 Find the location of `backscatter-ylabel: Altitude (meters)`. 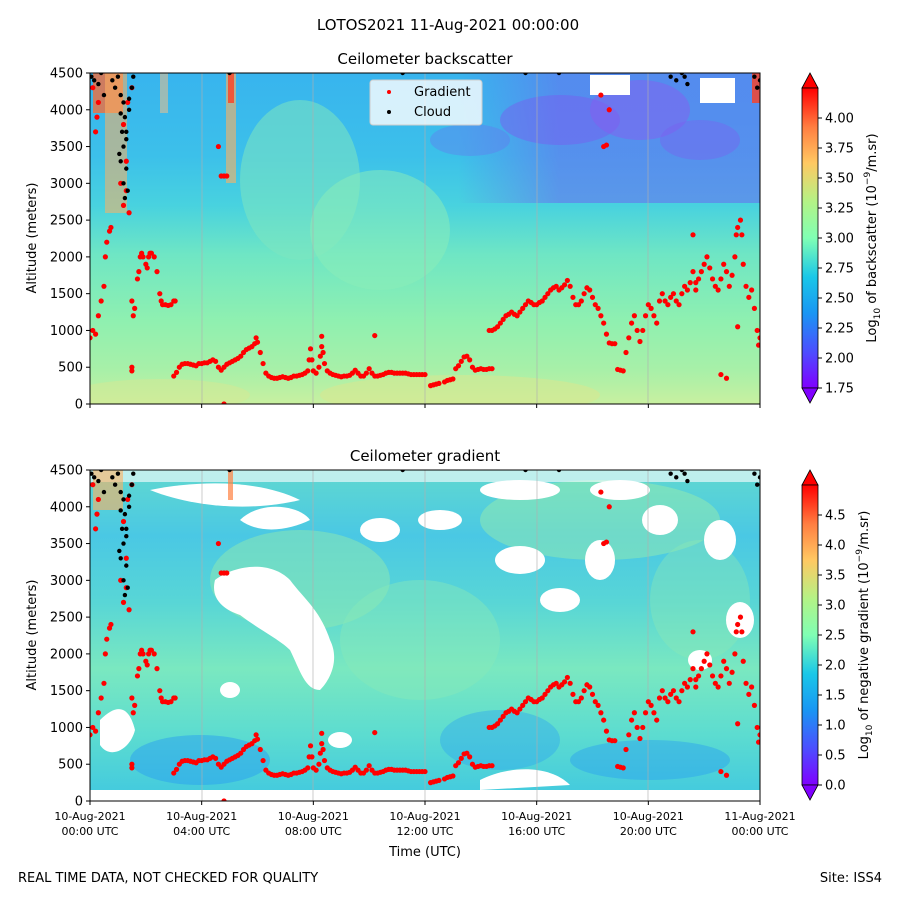

backscatter-ylabel: Altitude (meters) is located at coordinates (32, 238).